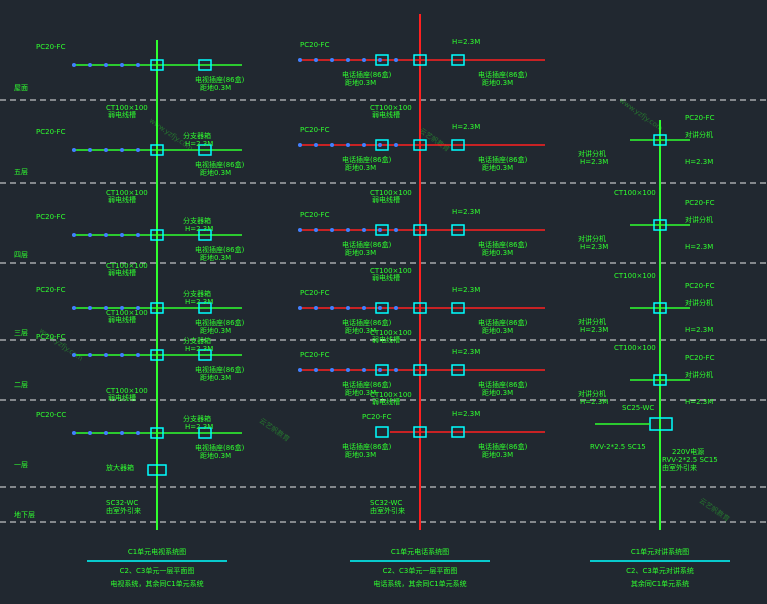 The width and height of the screenshot is (767, 604). I want to click on column-title: C1单元电视系统图, so click(157, 551).